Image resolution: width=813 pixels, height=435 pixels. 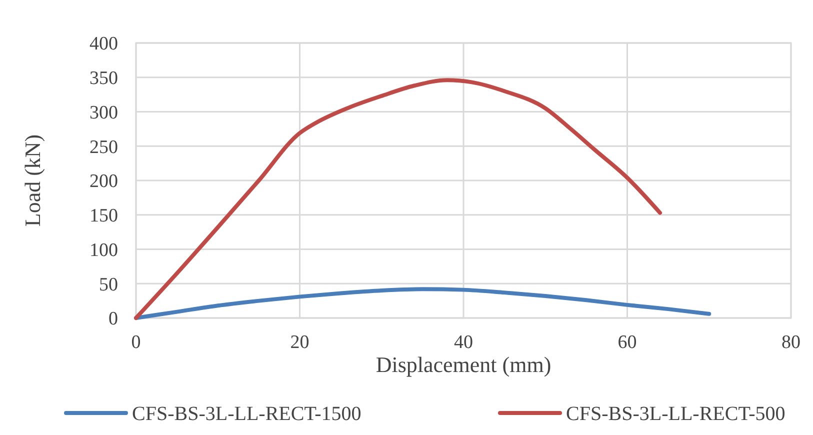 I want to click on x-tick-label: 80, so click(x=791, y=342).